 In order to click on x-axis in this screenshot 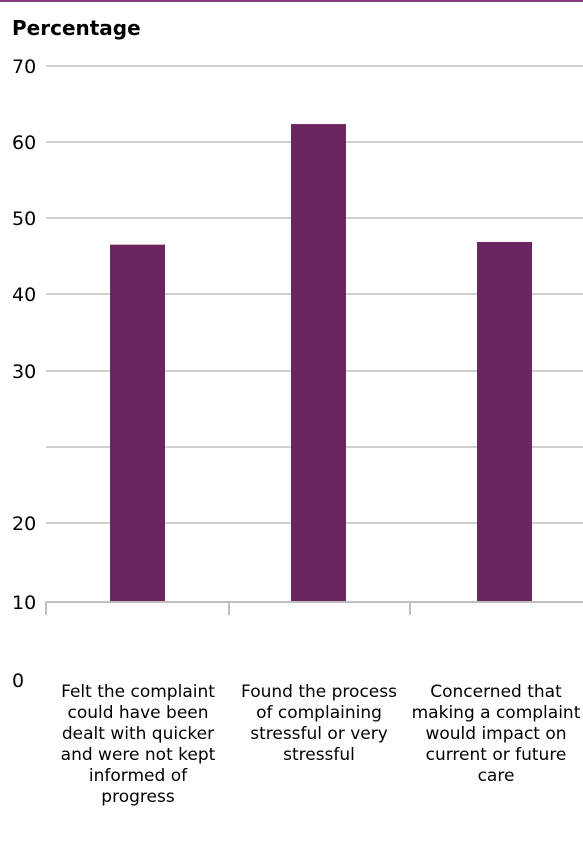, I will do `click(314, 608)`.